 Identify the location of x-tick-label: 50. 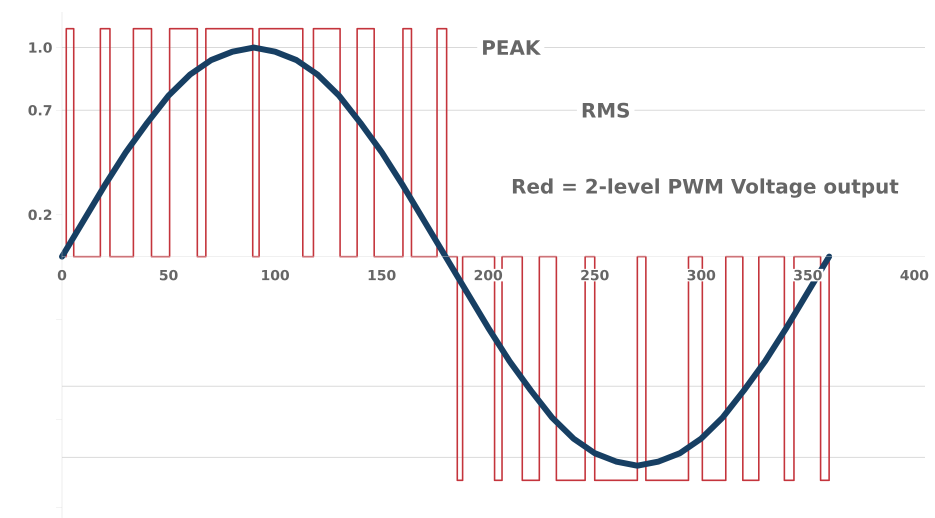
(169, 275).